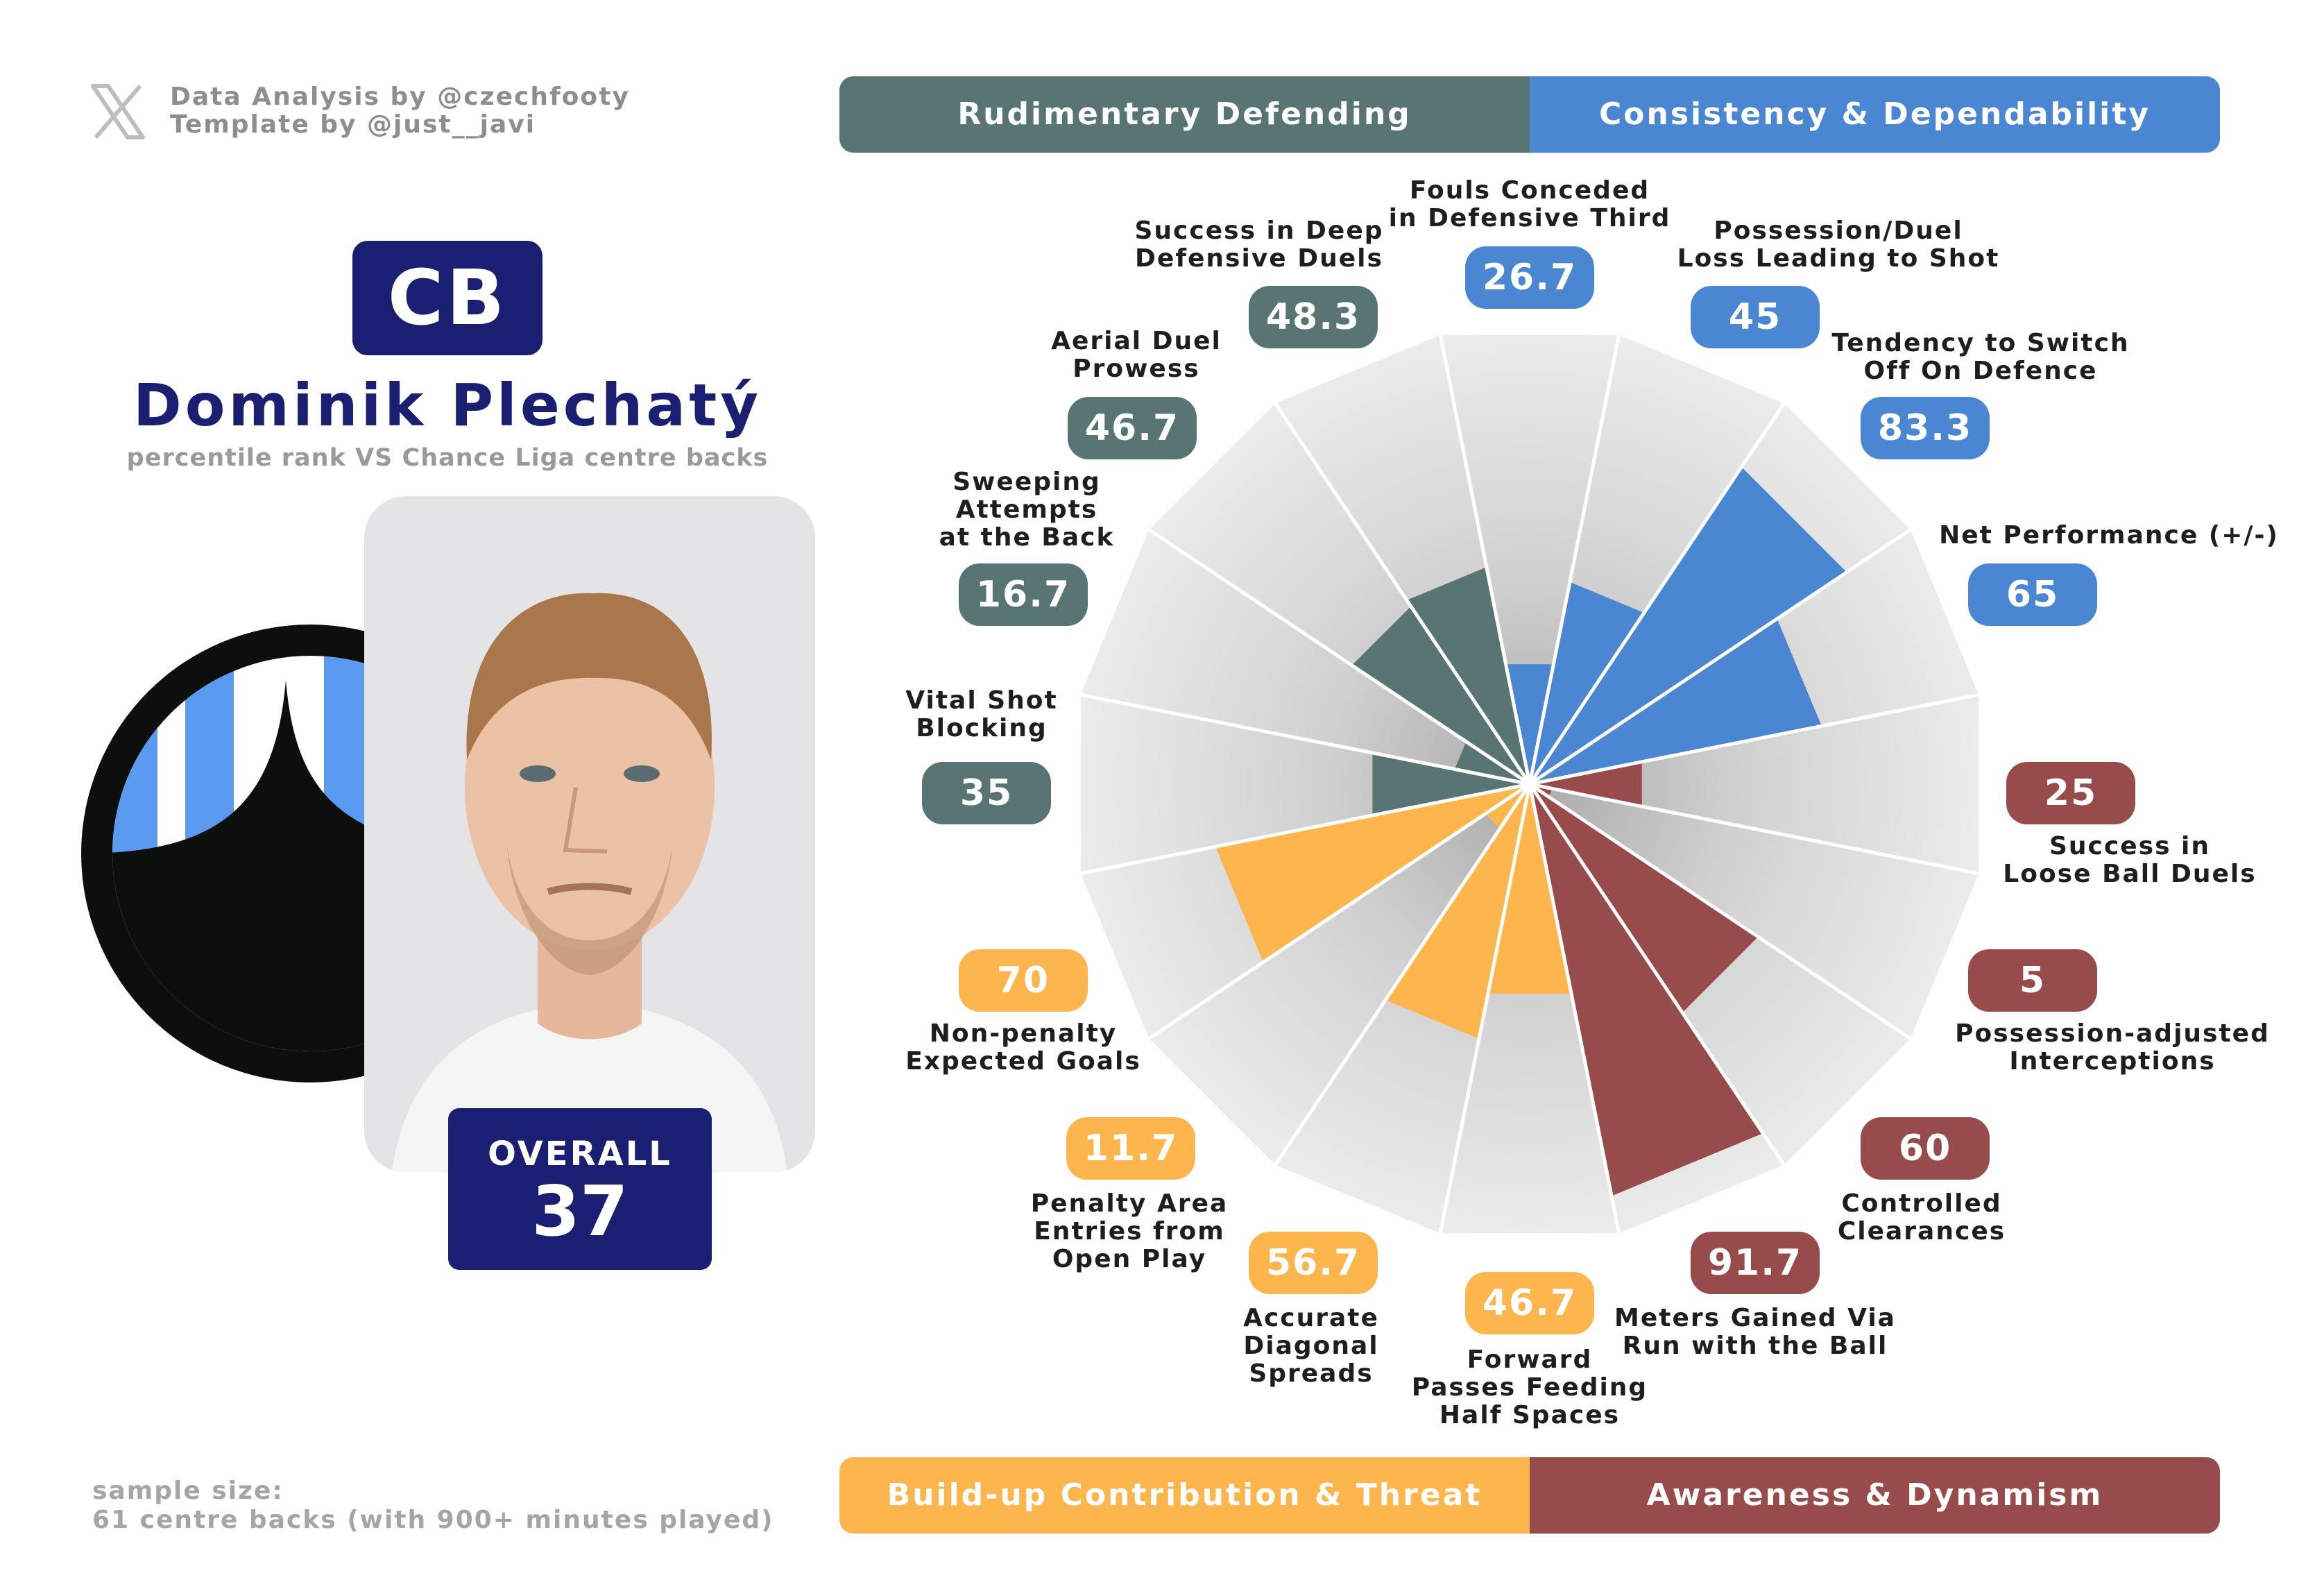 This screenshot has height=1596, width=2324. I want to click on header-consistency: Consistency & Dependability, so click(1875, 114).